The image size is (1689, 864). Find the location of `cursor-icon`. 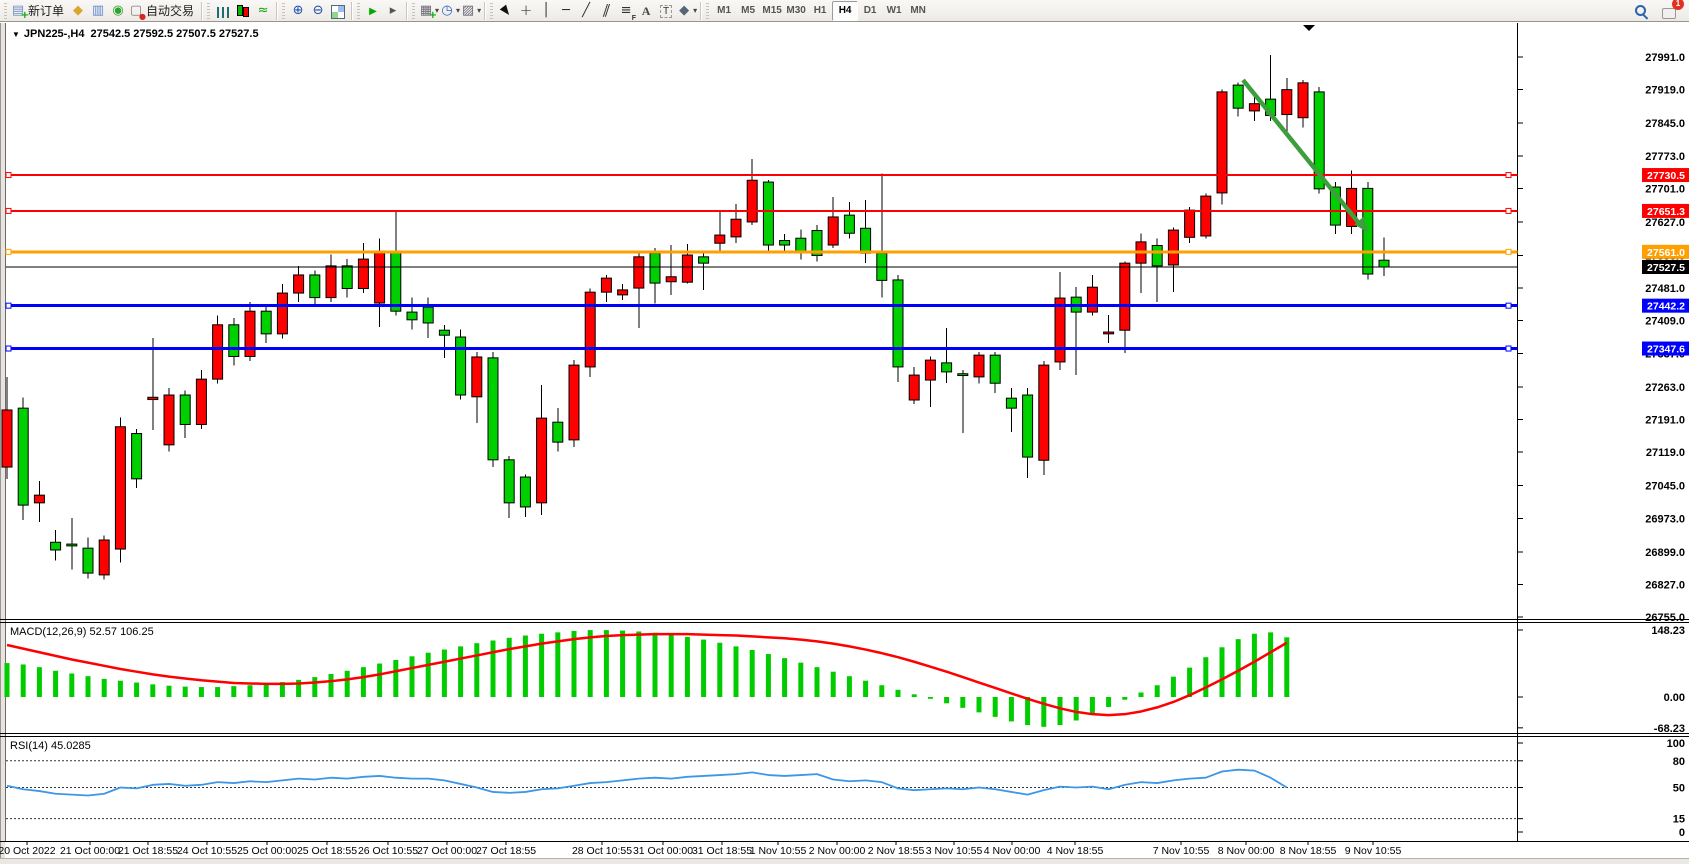

cursor-icon is located at coordinates (506, 11).